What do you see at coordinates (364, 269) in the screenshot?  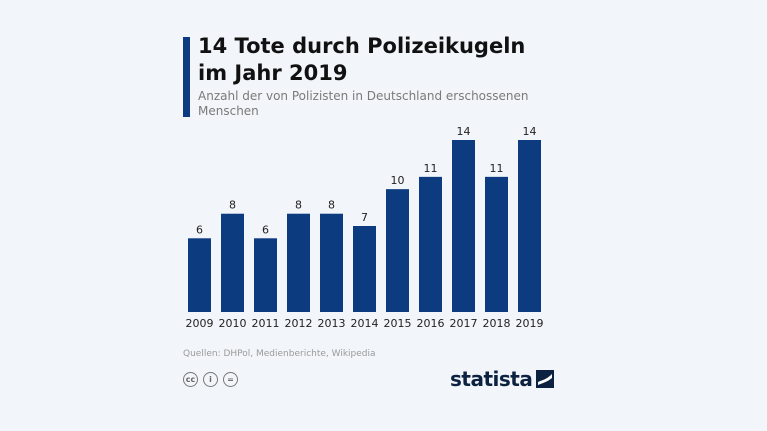 I see `bar-2014` at bounding box center [364, 269].